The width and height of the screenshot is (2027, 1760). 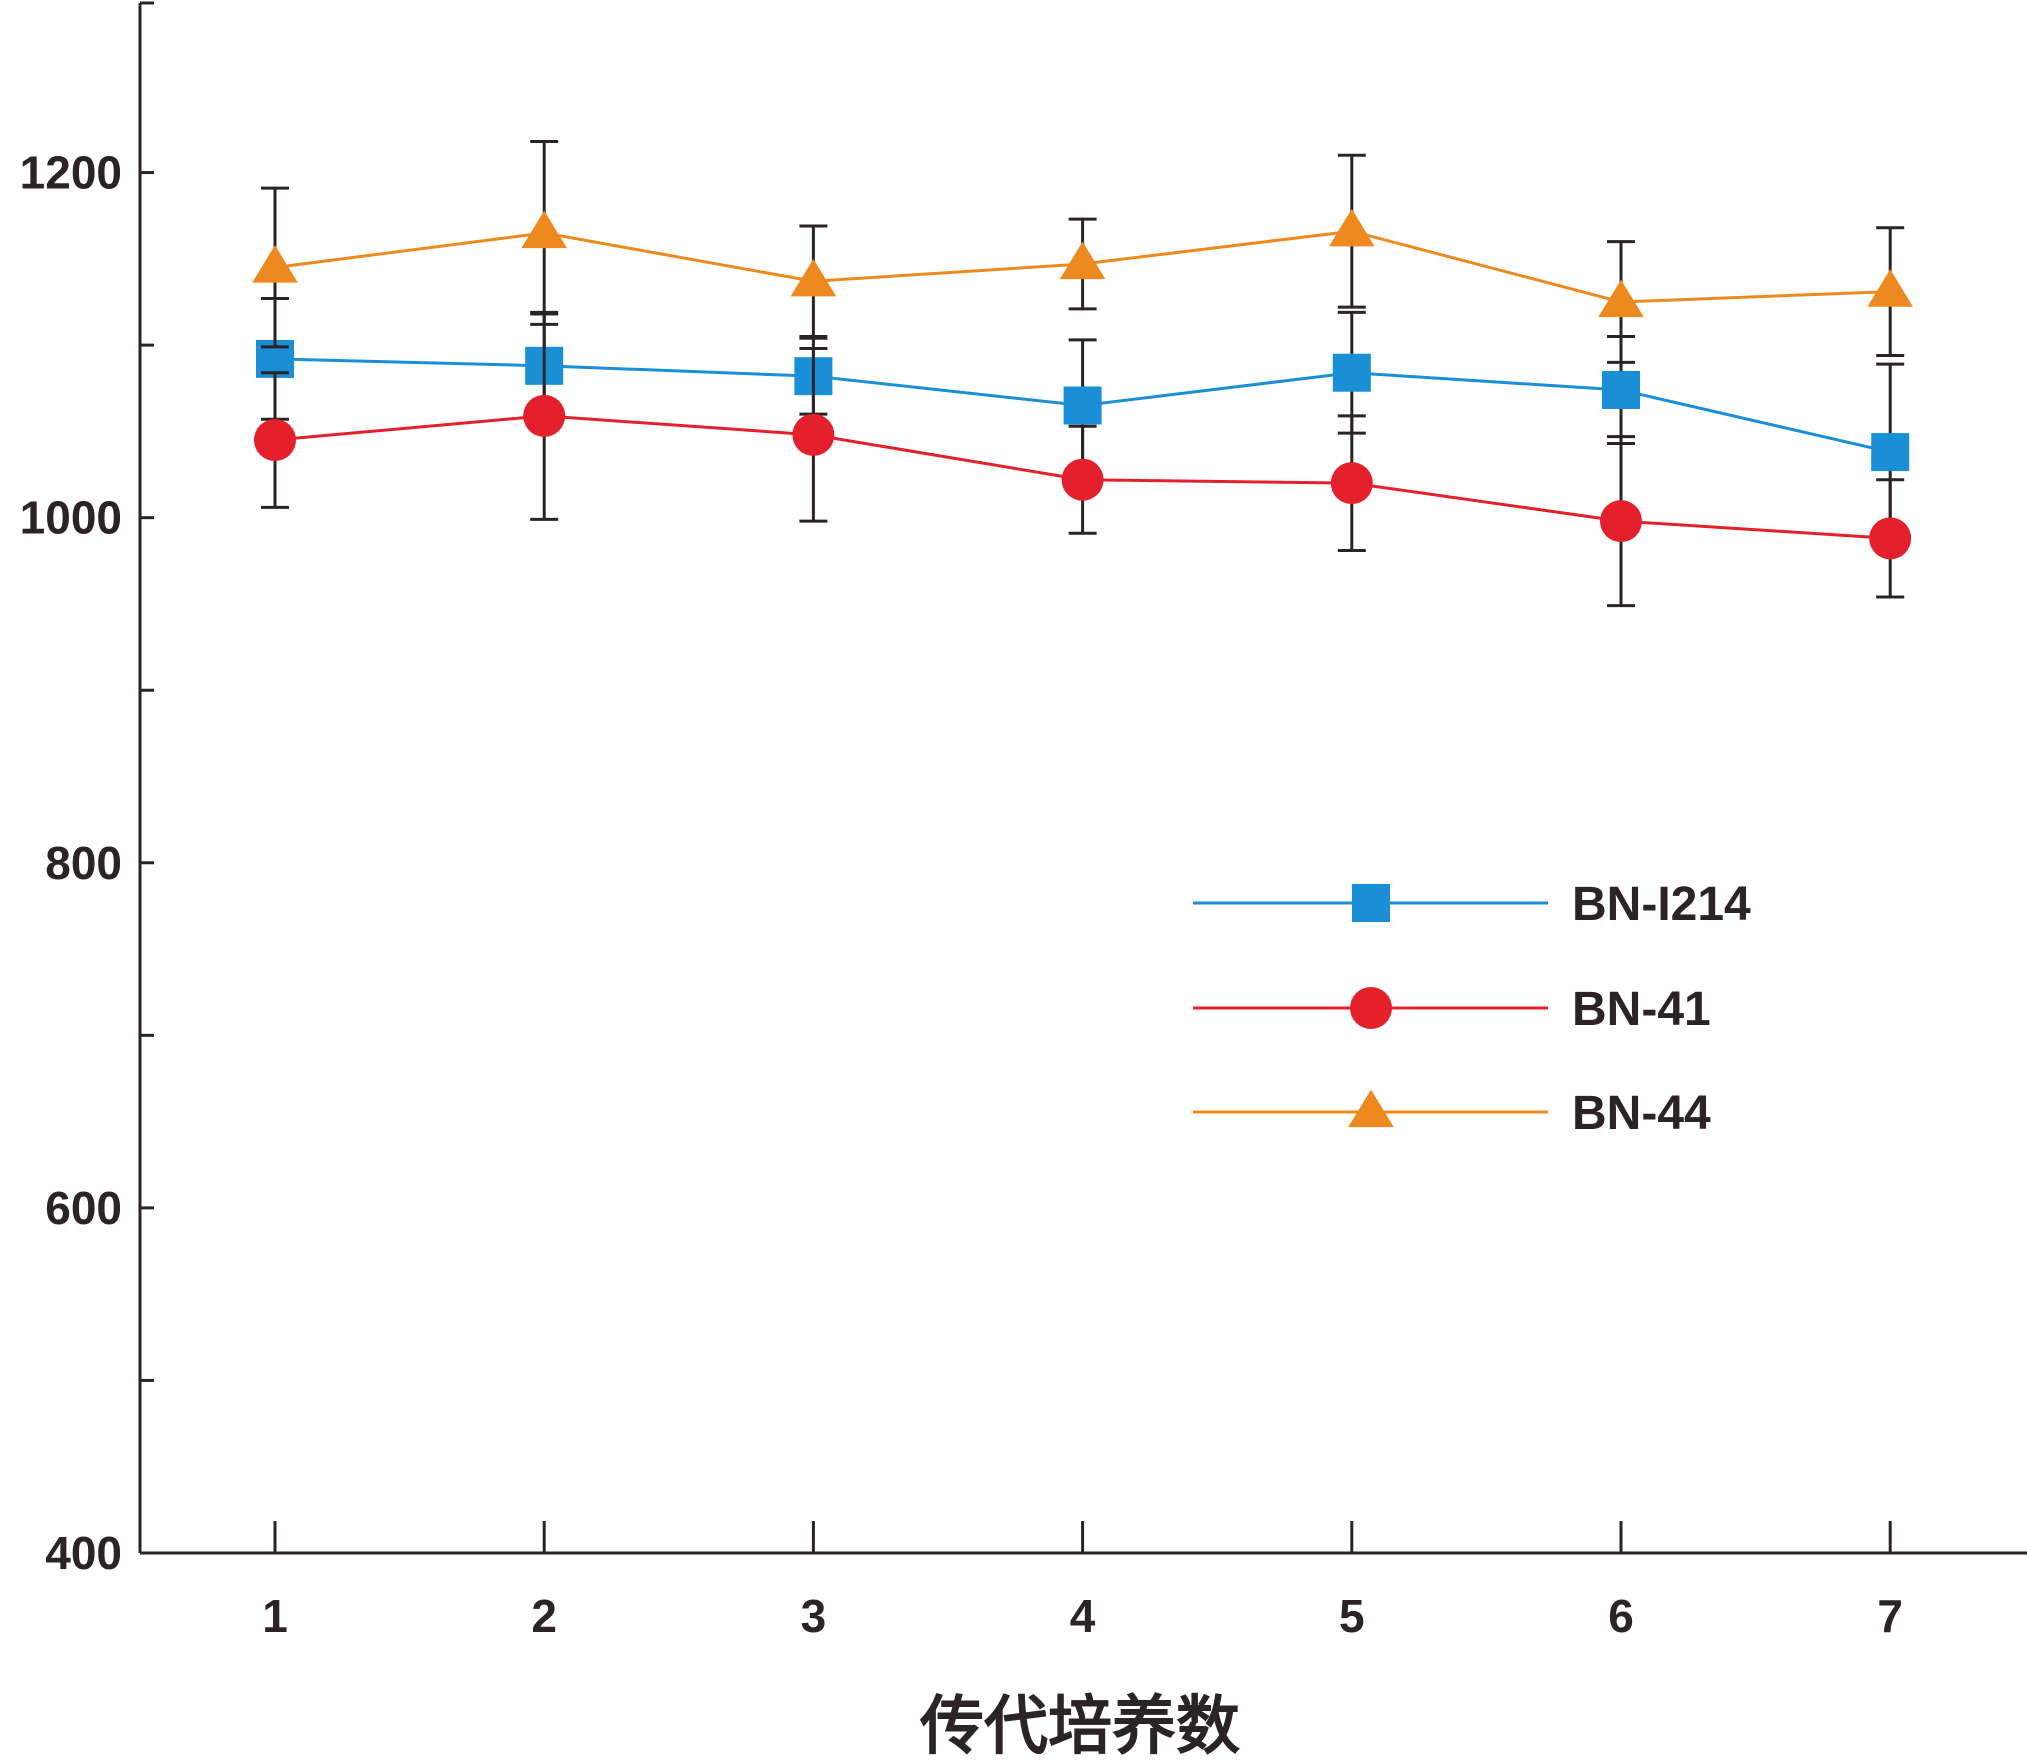 I want to click on x-tick-label: 1, so click(x=275, y=1616).